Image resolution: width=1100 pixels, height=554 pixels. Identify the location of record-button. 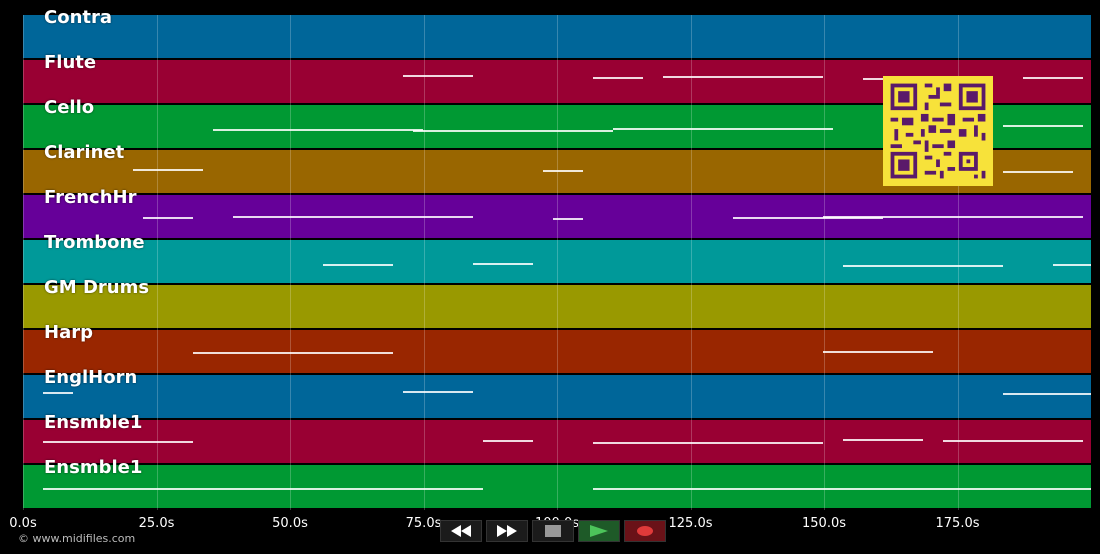
(645, 531).